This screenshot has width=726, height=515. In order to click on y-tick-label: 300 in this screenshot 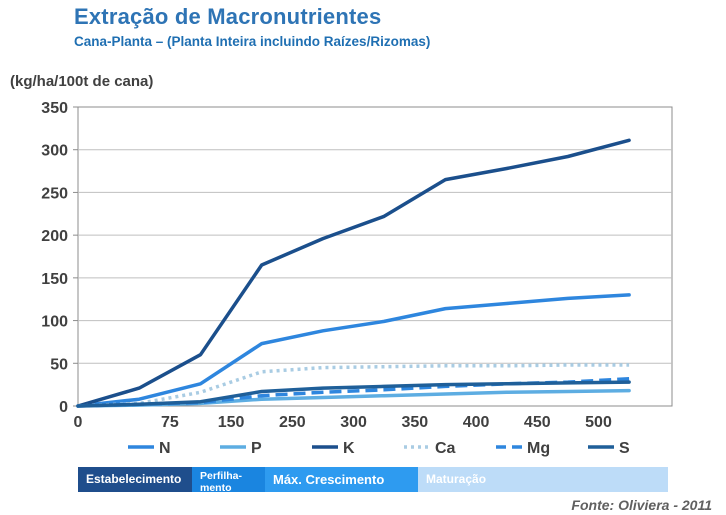, I will do `click(54, 151)`.